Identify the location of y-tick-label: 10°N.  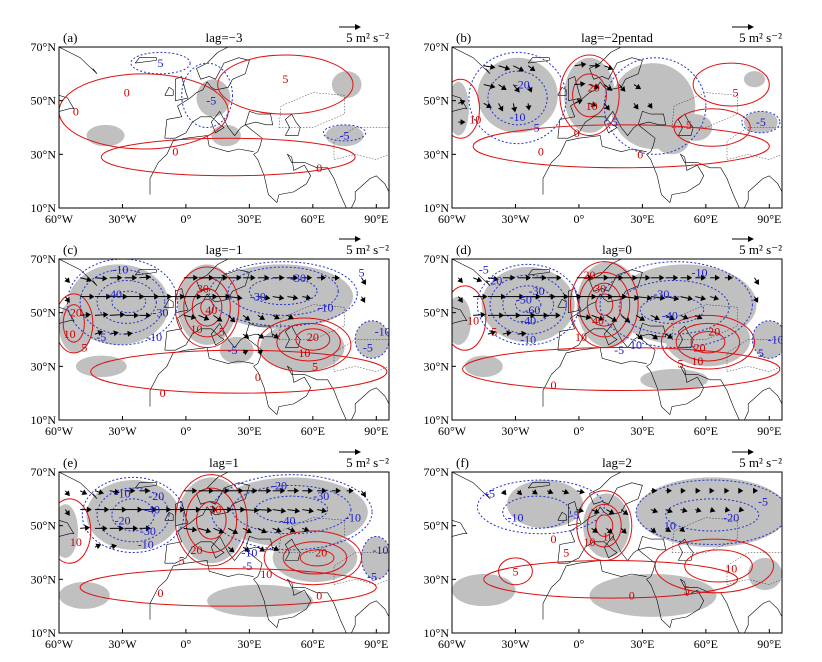
(44, 208).